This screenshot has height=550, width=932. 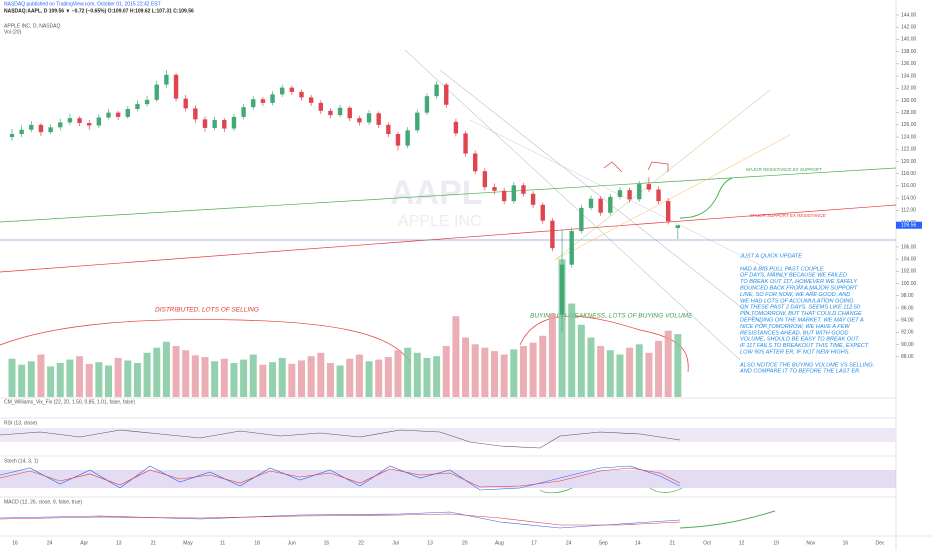 What do you see at coordinates (84, 543) in the screenshot?
I see `time-label: Apr` at bounding box center [84, 543].